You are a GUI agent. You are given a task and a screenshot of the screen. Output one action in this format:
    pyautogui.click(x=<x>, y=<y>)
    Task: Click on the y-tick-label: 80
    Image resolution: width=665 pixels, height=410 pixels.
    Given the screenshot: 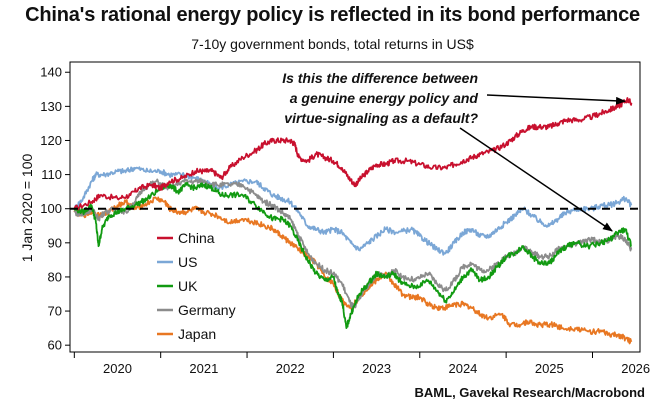 What is the action you would take?
    pyautogui.click(x=55, y=276)
    